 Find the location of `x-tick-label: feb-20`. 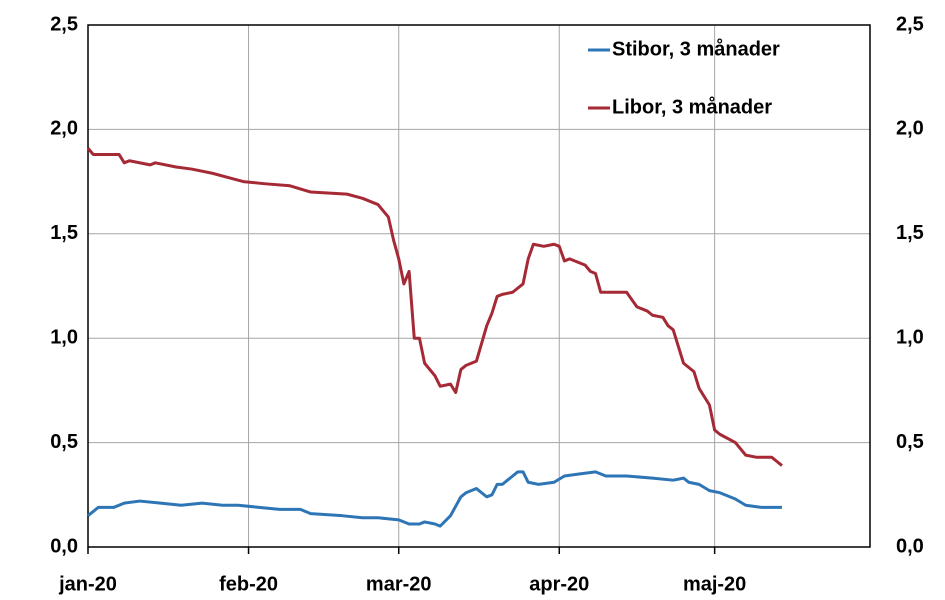

x-tick-label: feb-20 is located at coordinates (248, 584).